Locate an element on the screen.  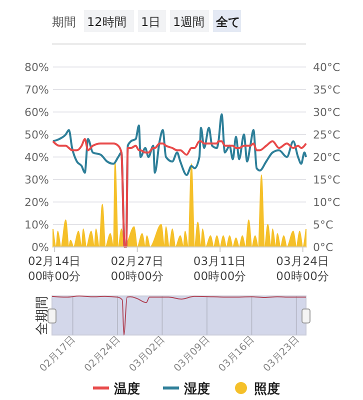
x-tick-label: 02月24日 is located at coordinates (102, 354).